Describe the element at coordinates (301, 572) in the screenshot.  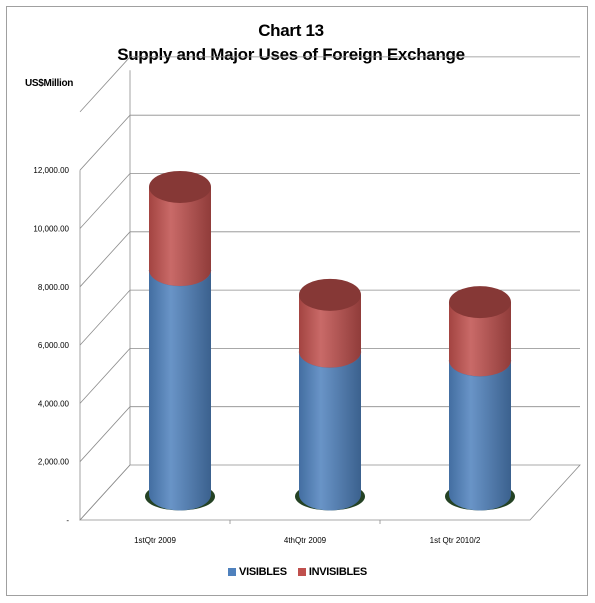
I see `legend-swatch-invisibles` at that location.